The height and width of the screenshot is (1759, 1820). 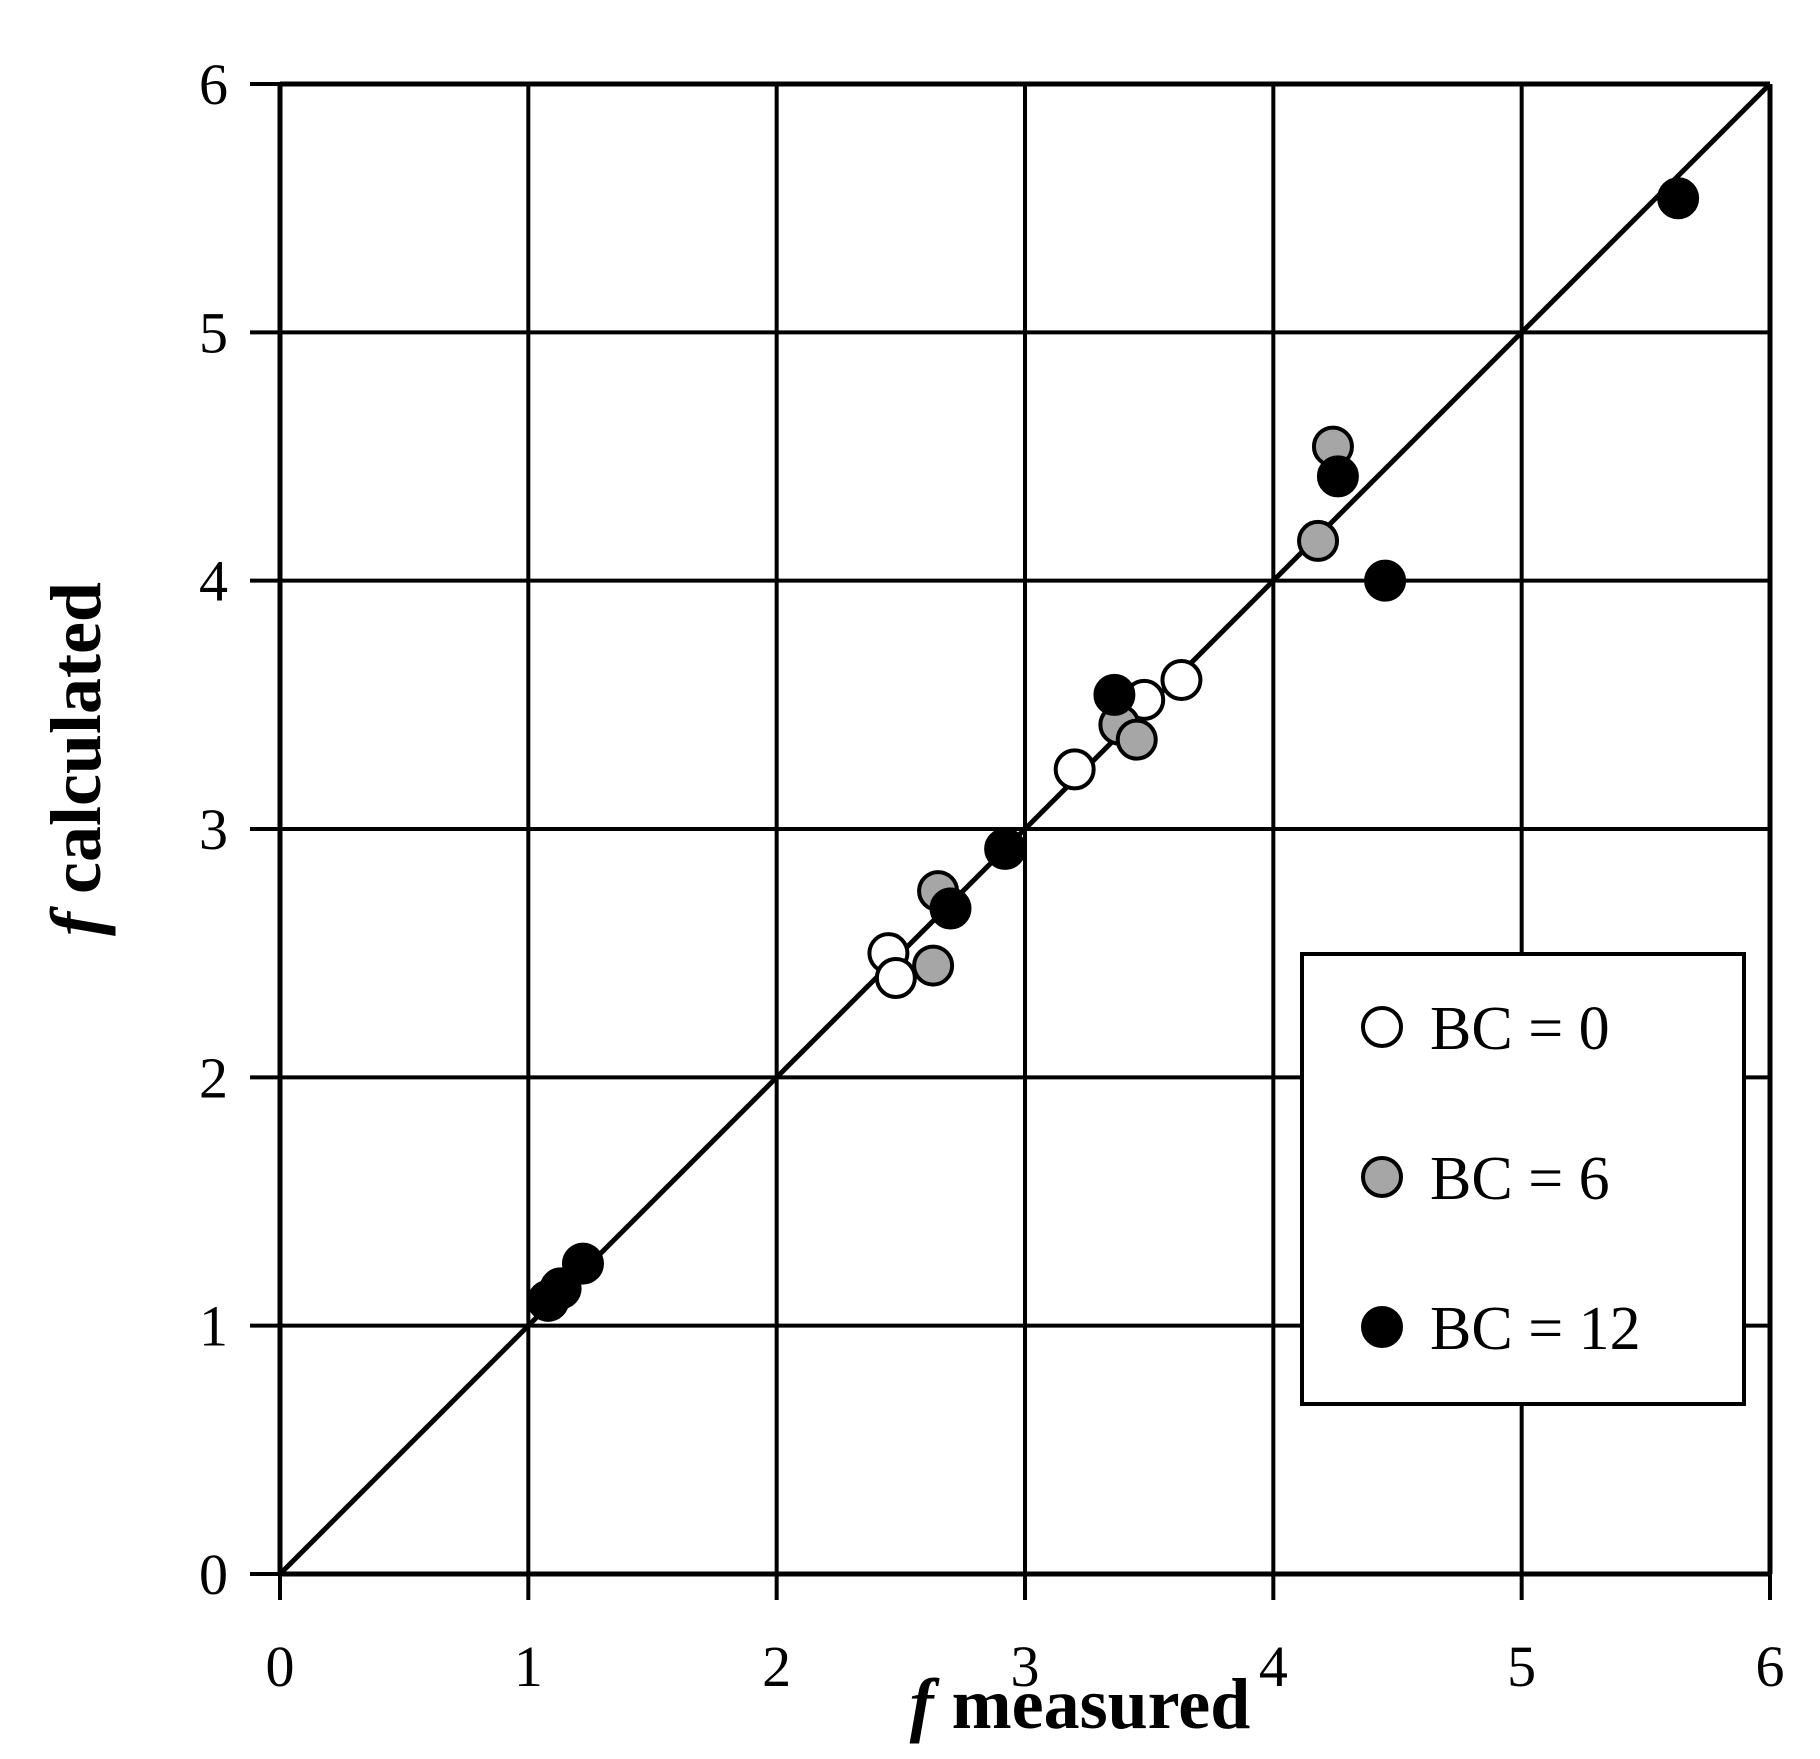 I want to click on x-tick-label: 1, so click(x=528, y=1666).